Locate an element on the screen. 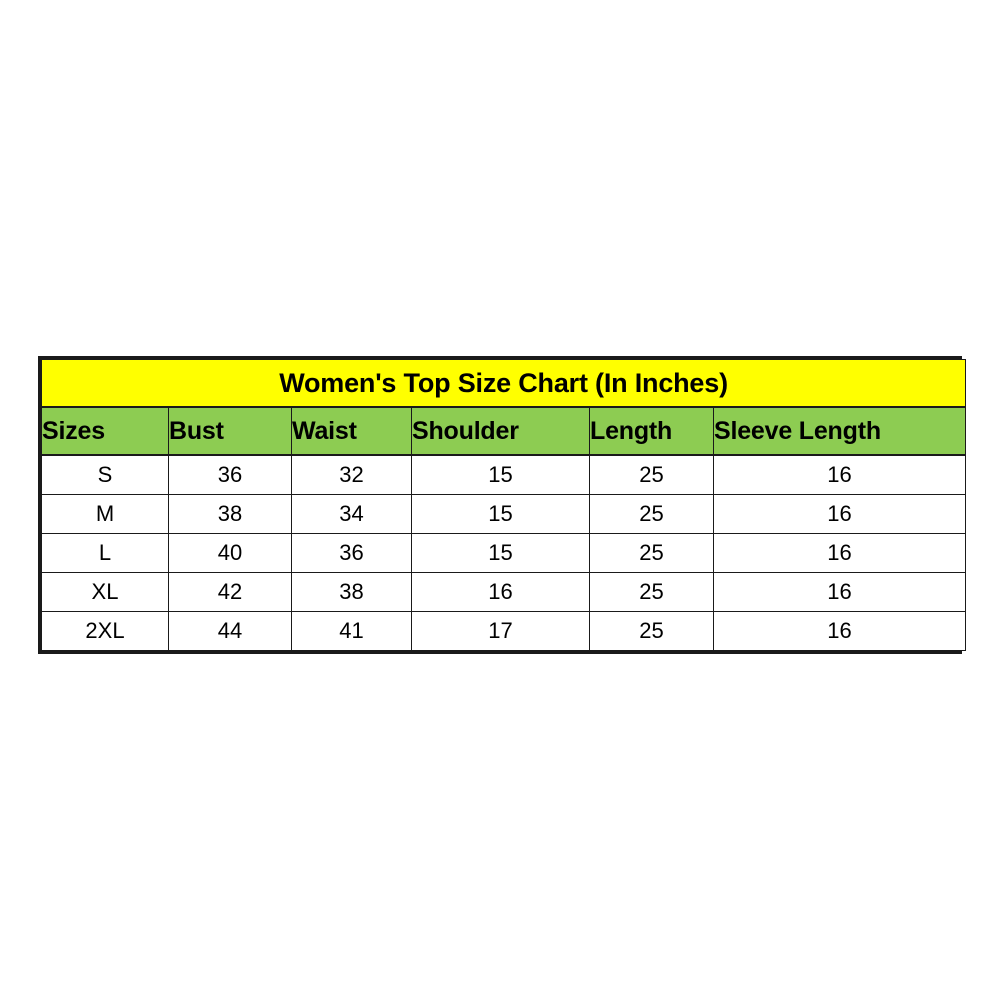 The image size is (1000, 1000). cell-bust: 40 is located at coordinates (230, 553).